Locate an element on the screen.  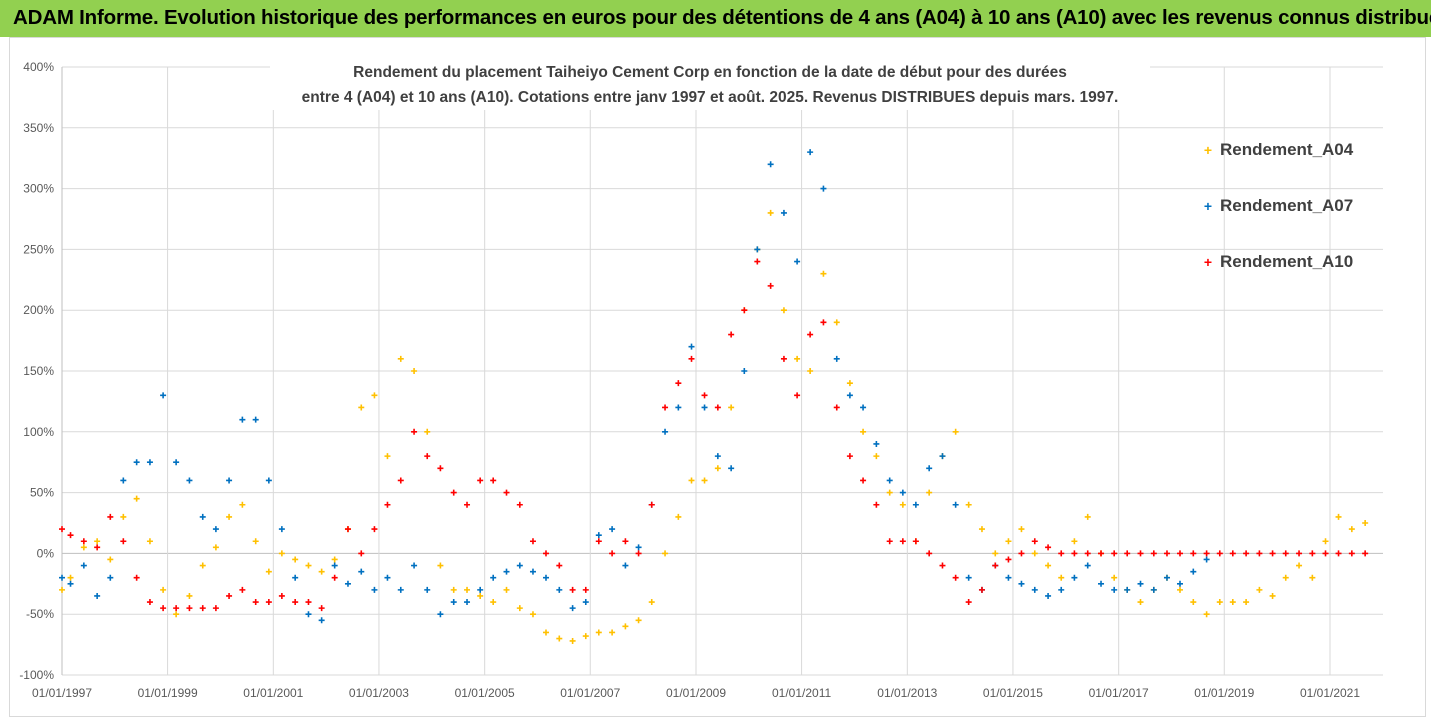
x-tick-label: 01/01/2013 is located at coordinates (907, 693).